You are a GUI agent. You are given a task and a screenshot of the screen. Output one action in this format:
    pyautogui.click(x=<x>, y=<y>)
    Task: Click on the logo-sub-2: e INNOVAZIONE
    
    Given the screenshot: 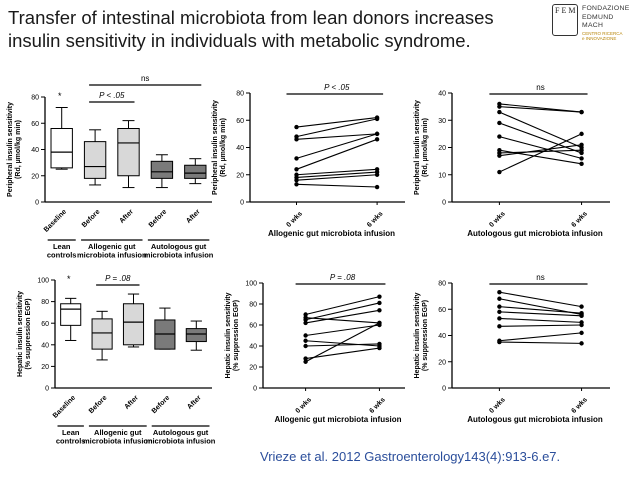 What is the action you would take?
    pyautogui.click(x=599, y=38)
    